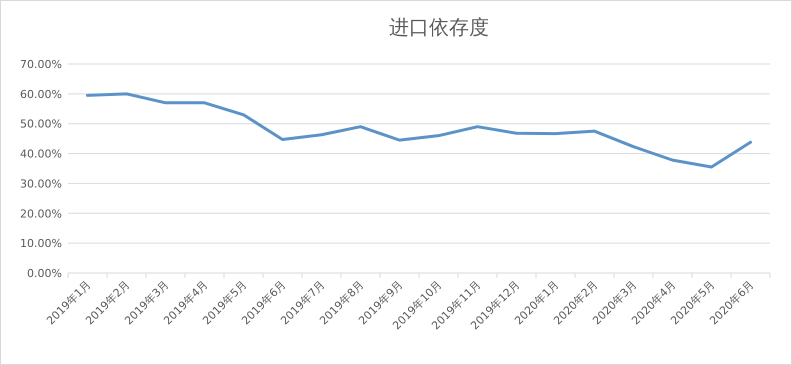 This screenshot has height=365, width=792. I want to click on y-tick-label: 60.00%, so click(41, 94).